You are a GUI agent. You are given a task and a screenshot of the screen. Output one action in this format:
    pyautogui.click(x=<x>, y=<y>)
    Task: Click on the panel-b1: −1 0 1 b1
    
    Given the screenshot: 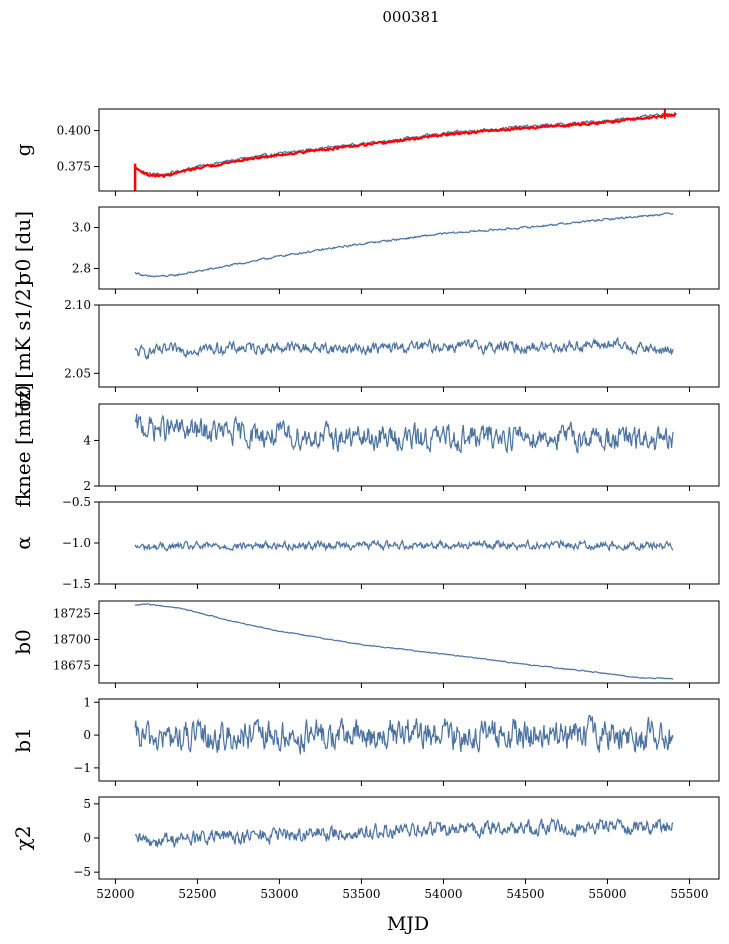 What is the action you would take?
    pyautogui.click(x=365, y=740)
    